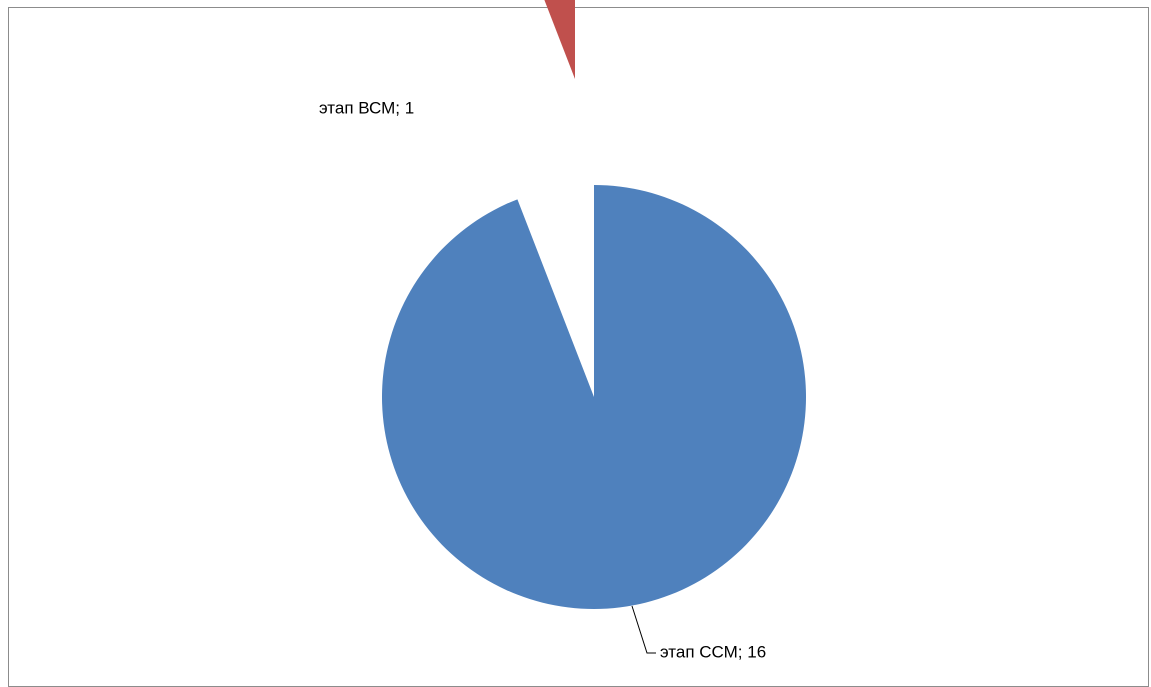  I want to click on data-label-1: этап ССМ; 16, so click(713, 651).